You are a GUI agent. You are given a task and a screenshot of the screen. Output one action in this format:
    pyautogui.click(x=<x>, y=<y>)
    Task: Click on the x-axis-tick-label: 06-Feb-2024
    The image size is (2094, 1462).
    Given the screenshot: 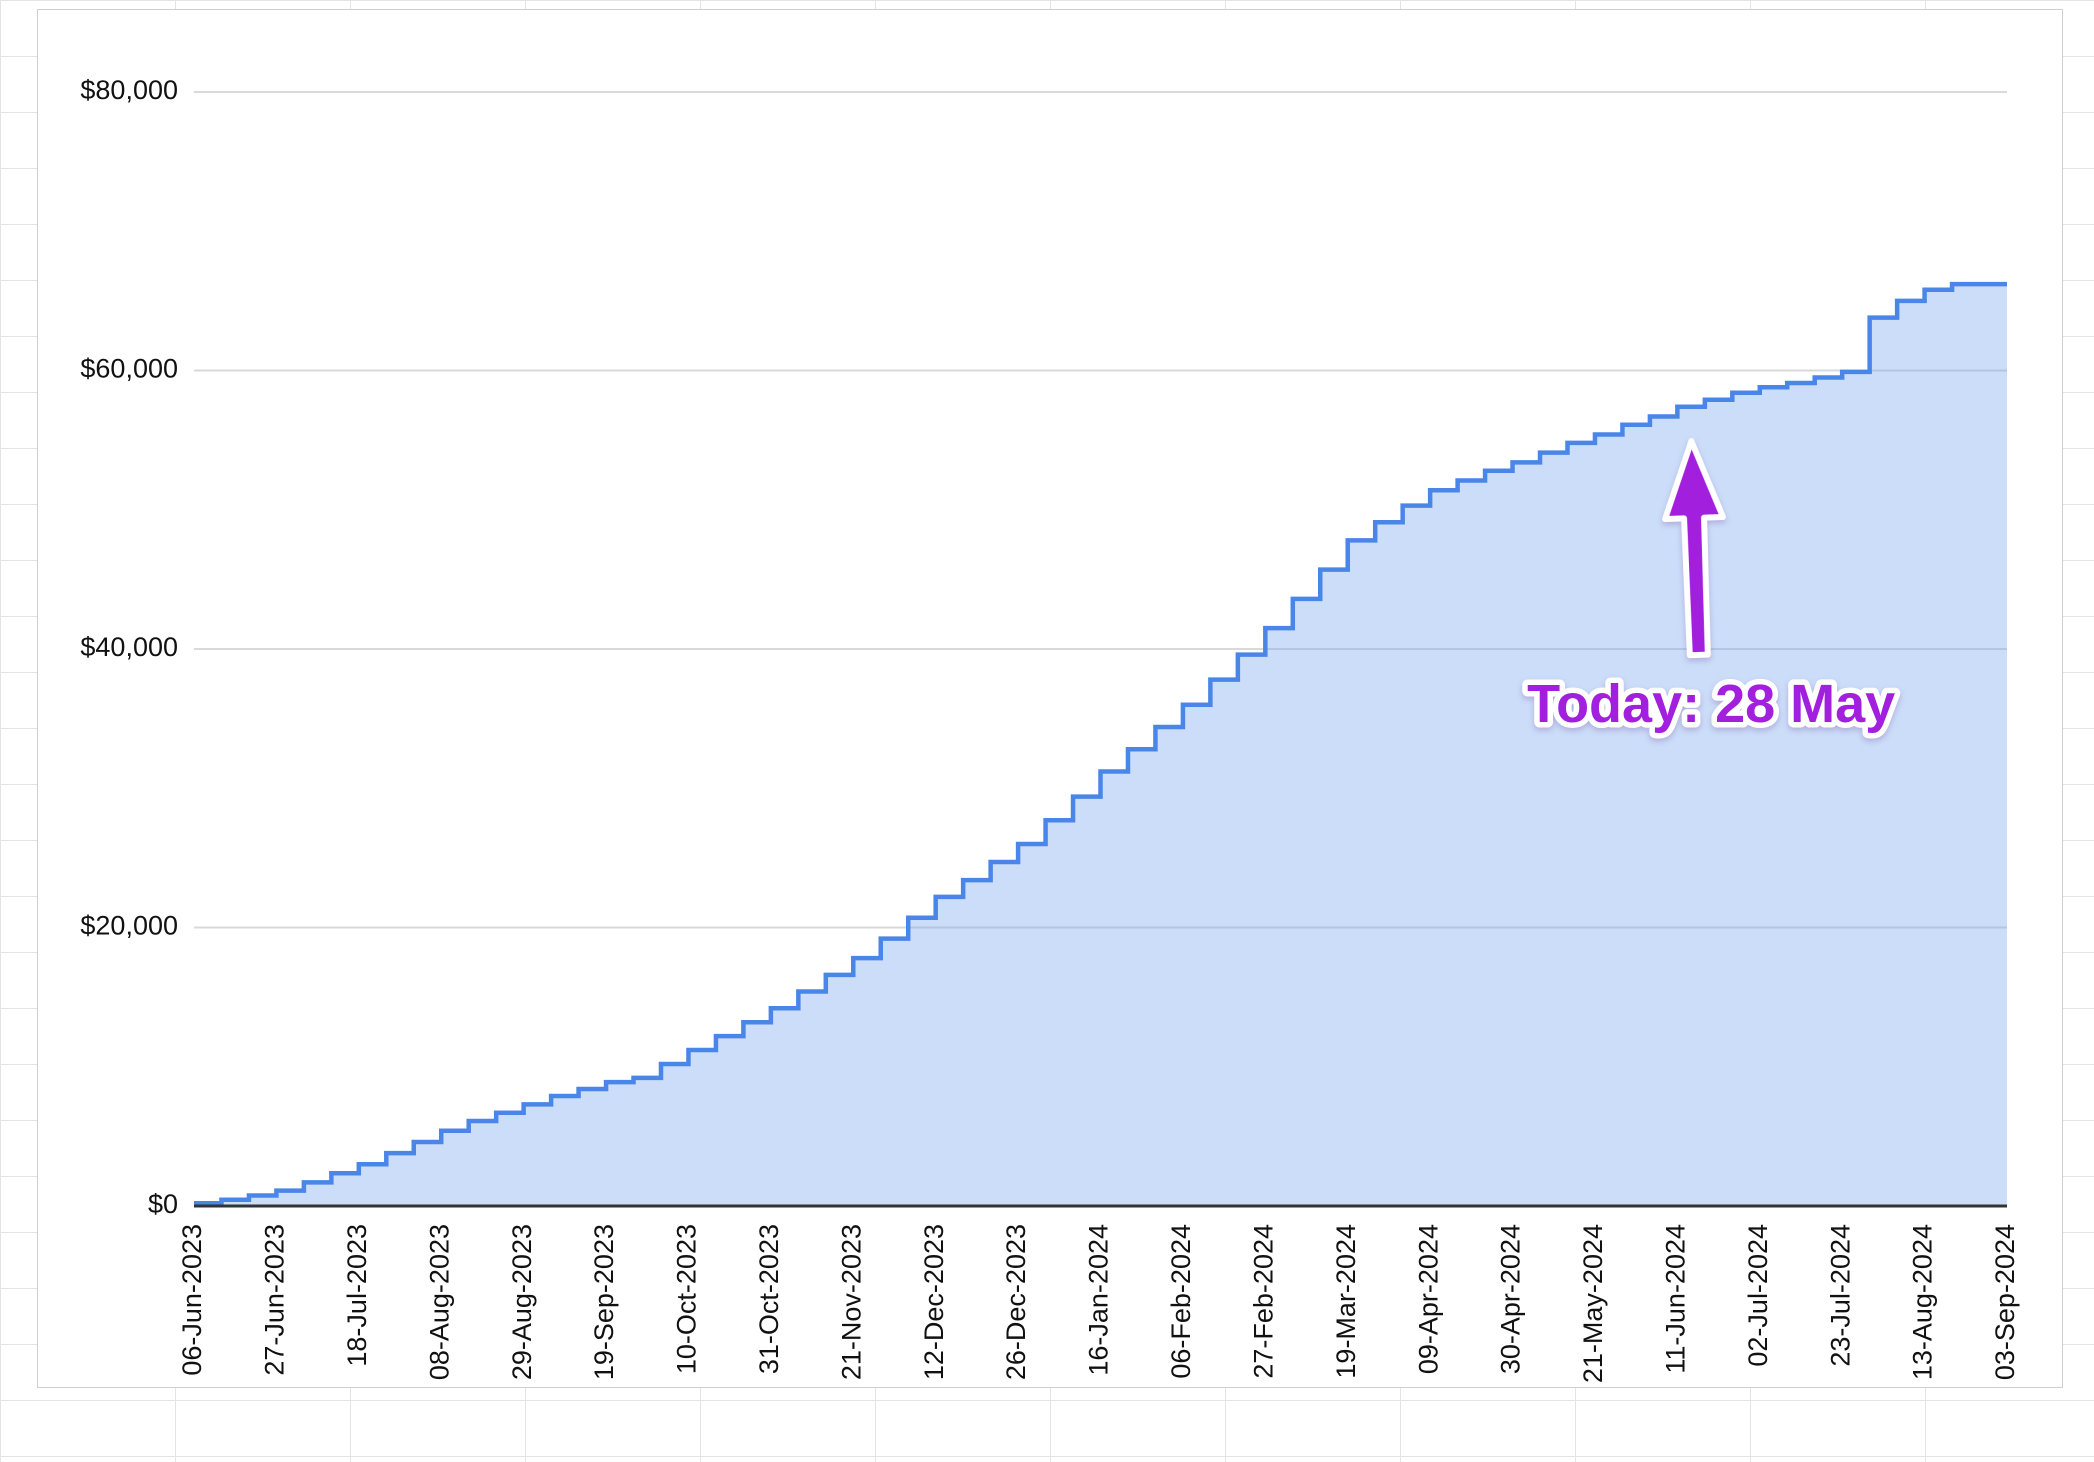 What is the action you would take?
    pyautogui.click(x=1181, y=1301)
    